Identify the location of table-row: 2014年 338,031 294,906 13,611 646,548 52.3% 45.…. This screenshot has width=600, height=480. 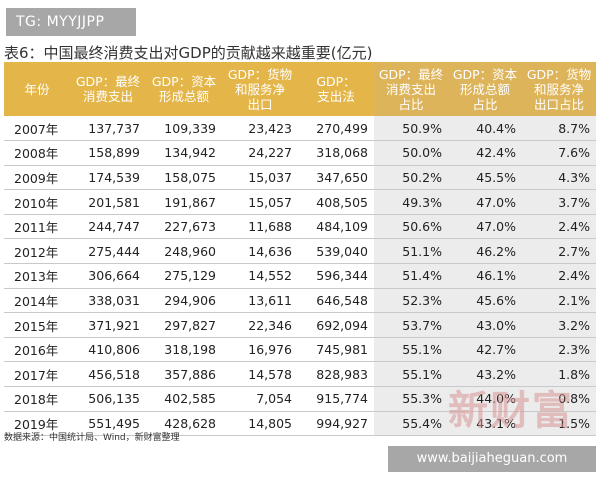
(300, 301).